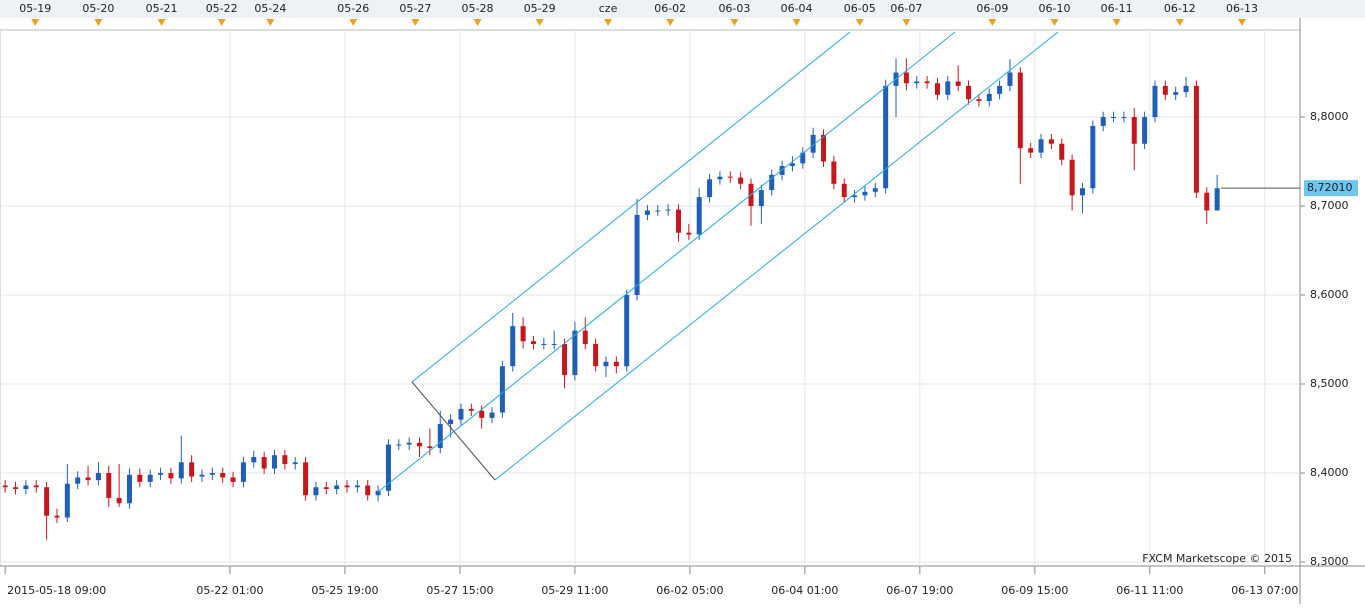 This screenshot has height=608, width=1365. I want to click on x-tick-label: 05-25 19:00, so click(344, 590).